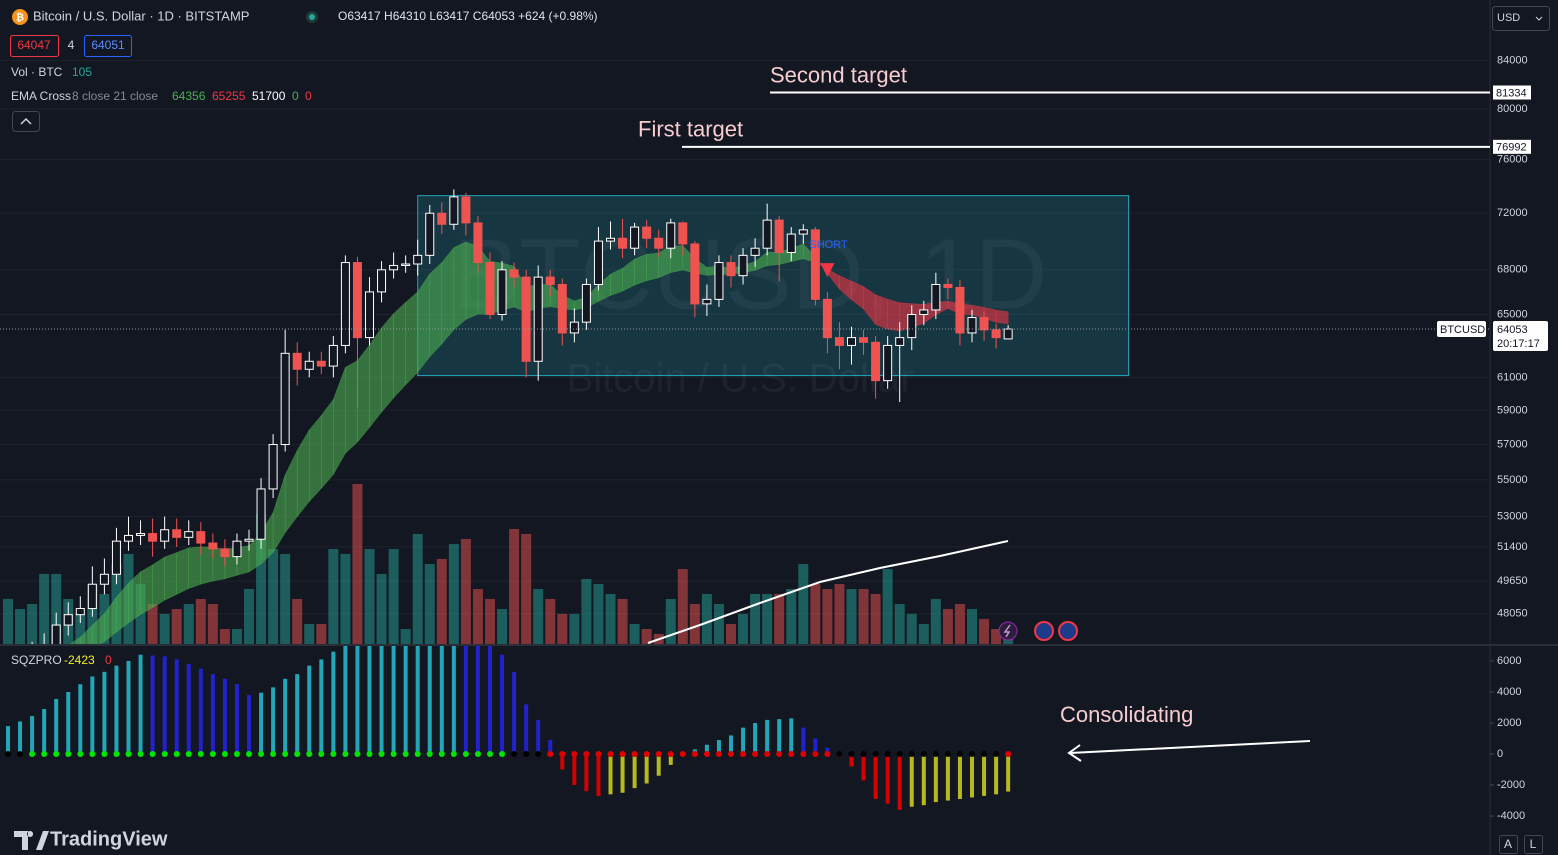 The height and width of the screenshot is (855, 1558). I want to click on last-price-label: 64053, so click(1512, 330).